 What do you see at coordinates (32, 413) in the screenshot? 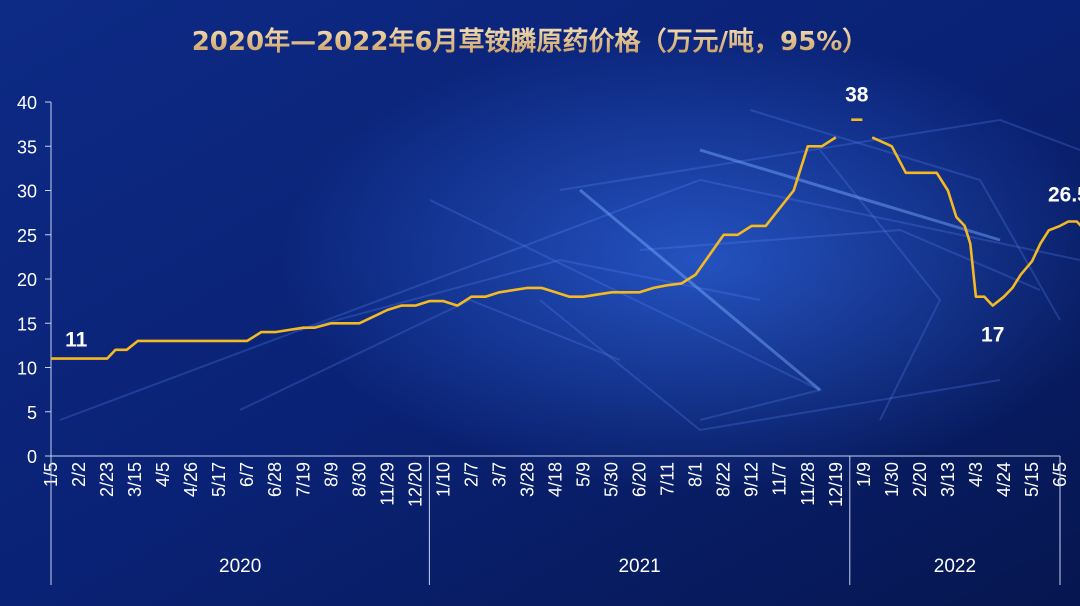
I see `y-tick-label: 5` at bounding box center [32, 413].